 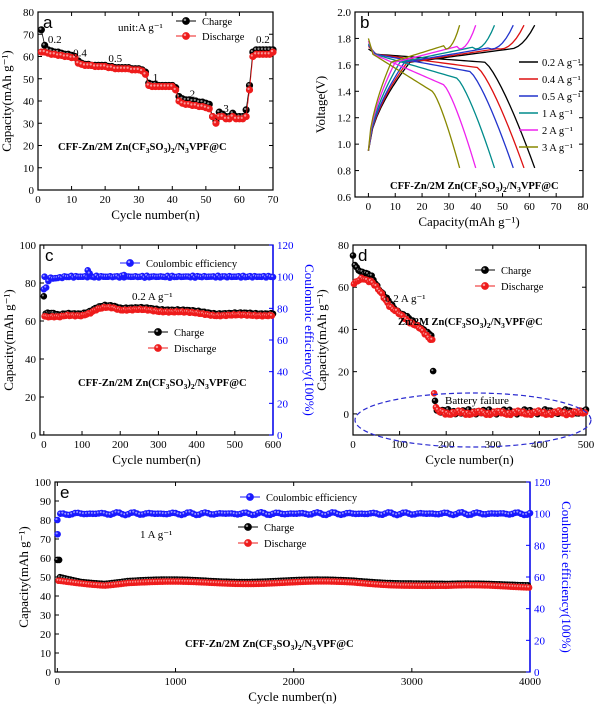 What do you see at coordinates (72, 200) in the screenshot?
I see `x-tick-label: 10` at bounding box center [72, 200].